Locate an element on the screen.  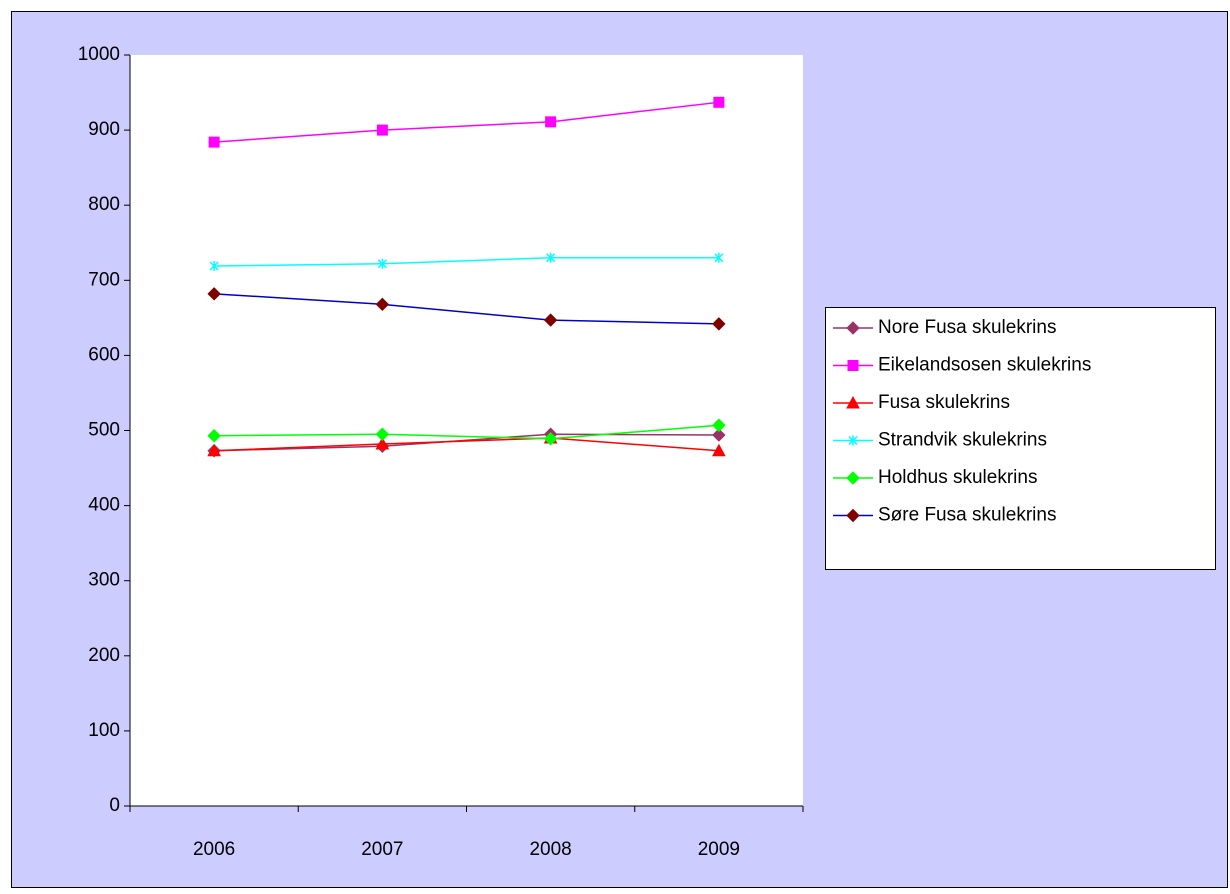
legend-label: Fusa skulekrins is located at coordinates (944, 402).